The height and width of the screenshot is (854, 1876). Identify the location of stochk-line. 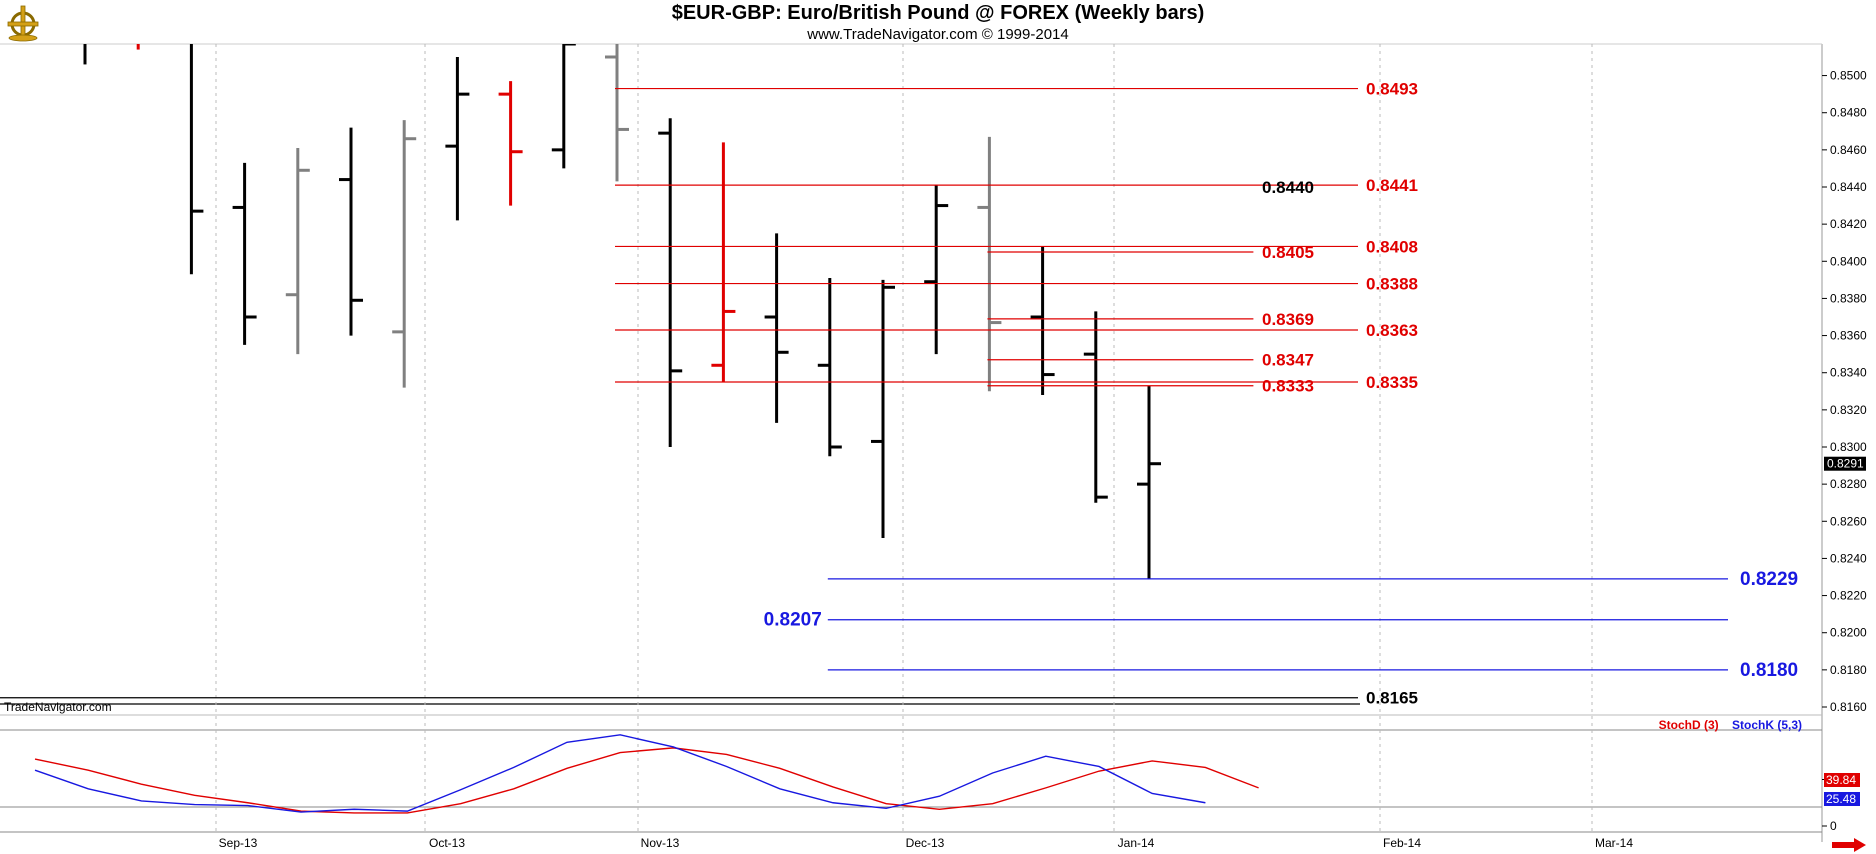
(620, 773).